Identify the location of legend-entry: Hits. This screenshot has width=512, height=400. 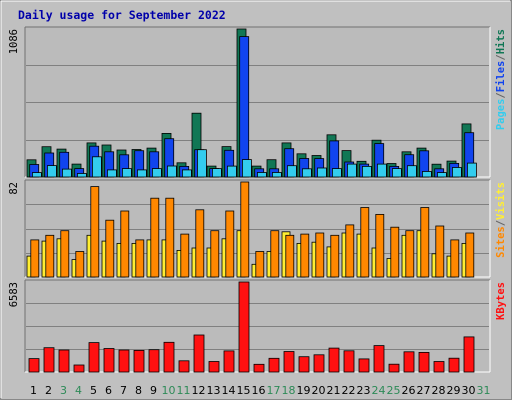
(501, 41).